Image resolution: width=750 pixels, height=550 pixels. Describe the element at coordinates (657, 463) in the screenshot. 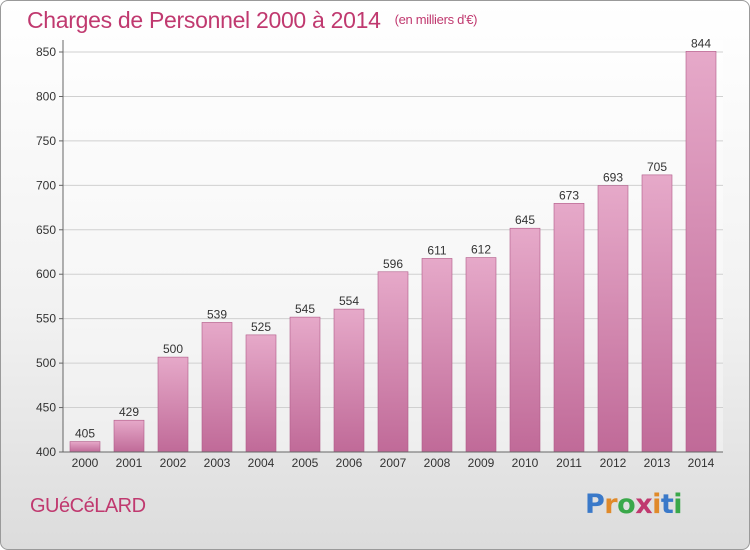

I see `x-tick-label-2013: 2013` at that location.